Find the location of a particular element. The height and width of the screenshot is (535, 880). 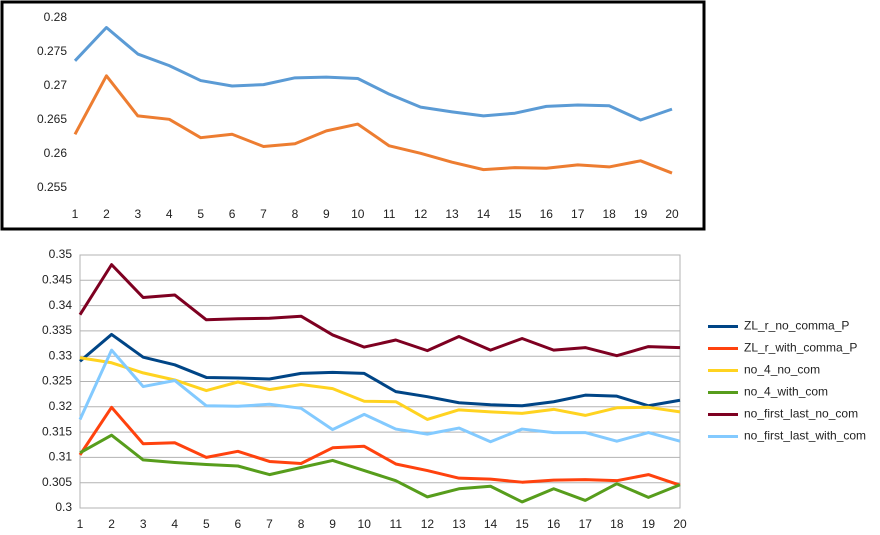

legend-label: ZL_r_no_comma_P is located at coordinates (796, 326).